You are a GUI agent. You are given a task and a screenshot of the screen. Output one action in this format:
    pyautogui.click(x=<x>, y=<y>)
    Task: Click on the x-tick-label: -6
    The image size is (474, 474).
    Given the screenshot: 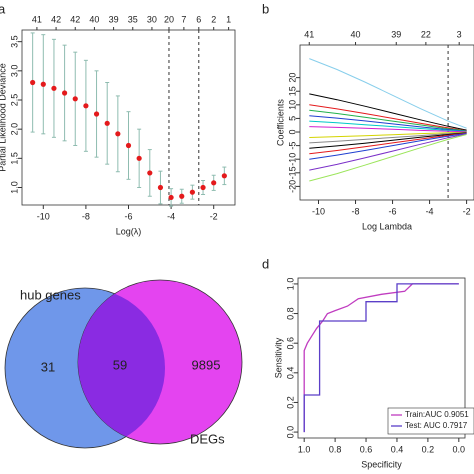 What is the action you would take?
    pyautogui.click(x=128, y=216)
    